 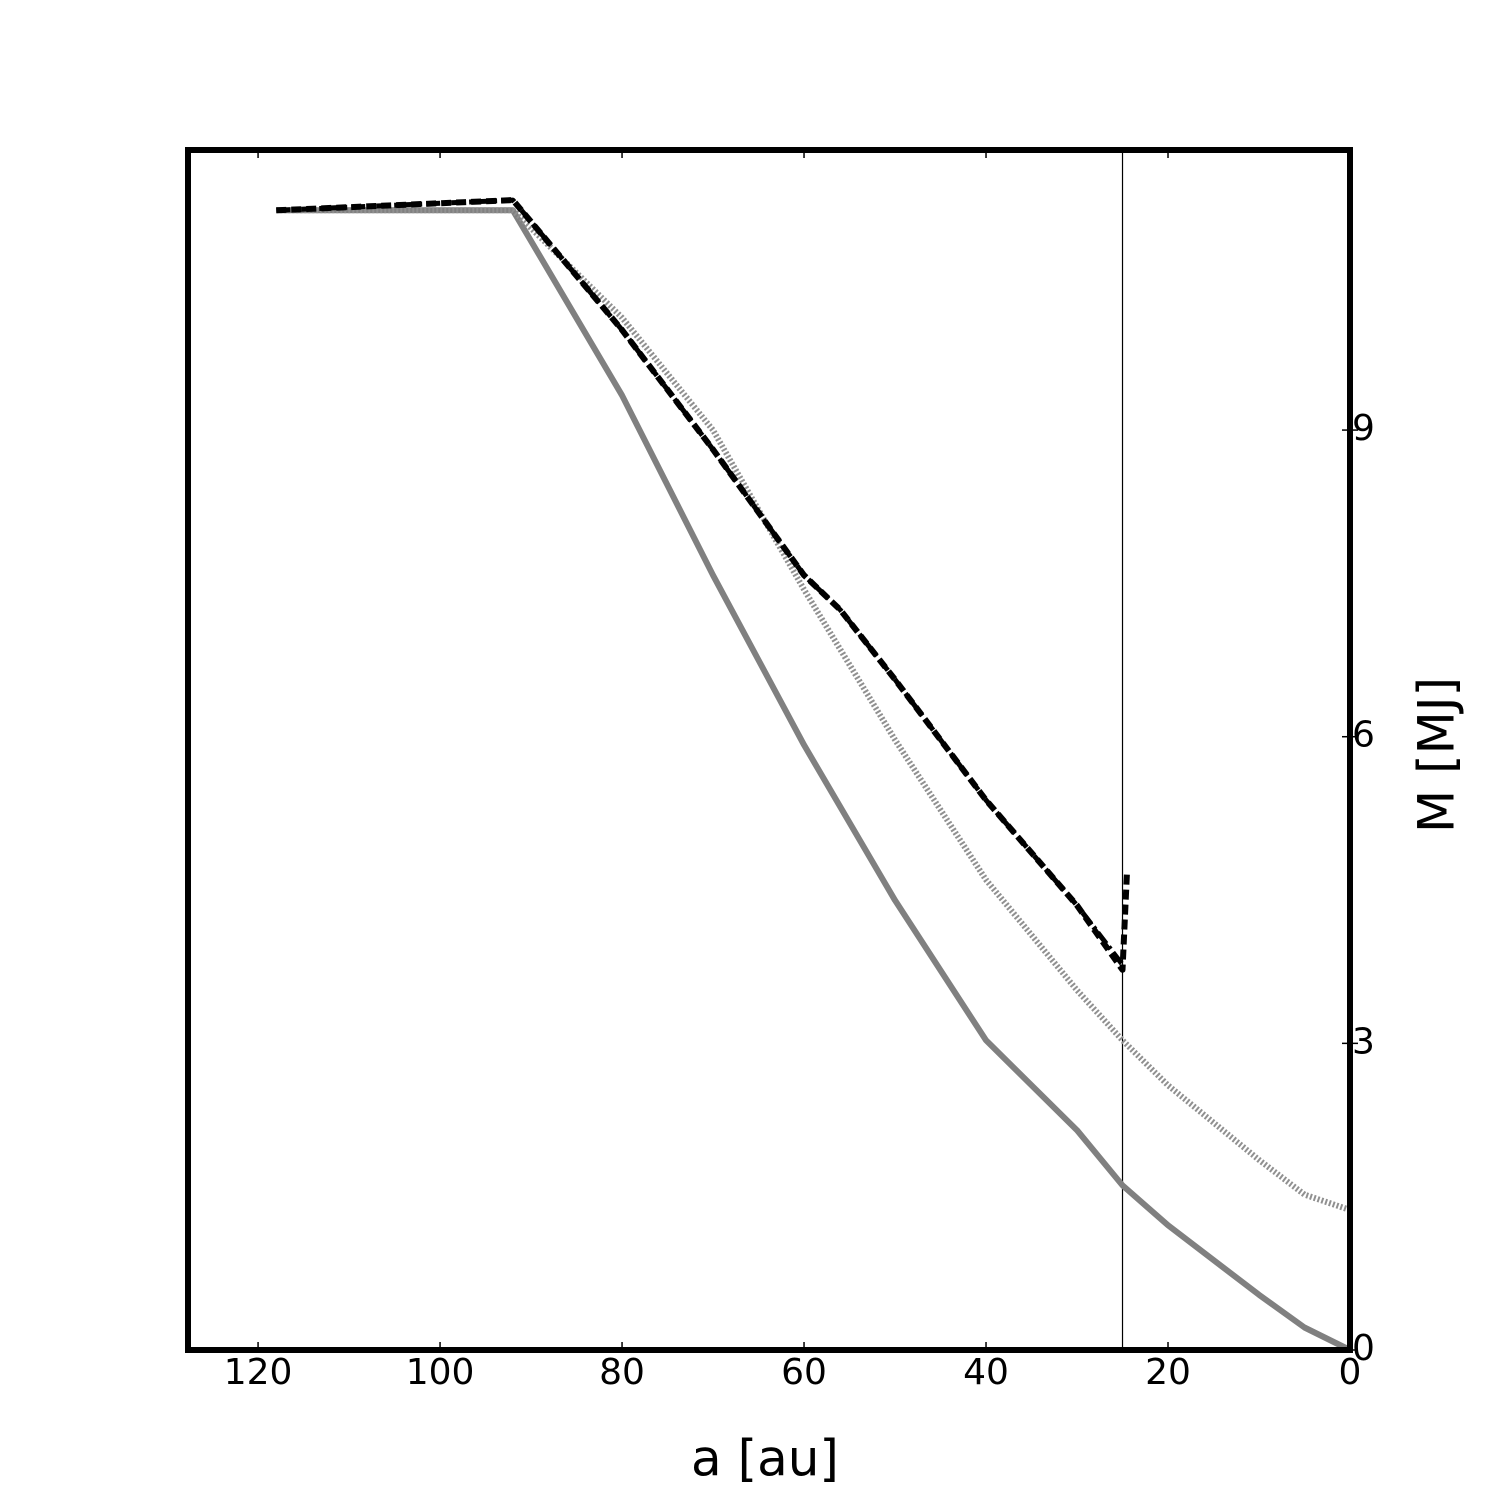 I want to click on x-tick-label: 60, so click(x=804, y=1372).